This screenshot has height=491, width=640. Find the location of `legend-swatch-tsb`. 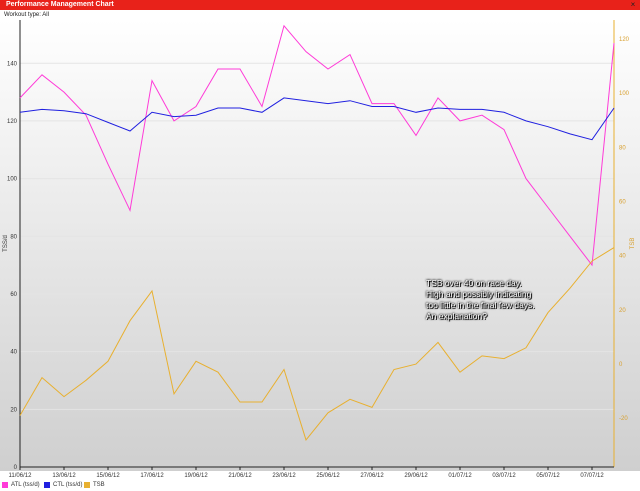

legend-swatch-tsb is located at coordinates (87, 485).